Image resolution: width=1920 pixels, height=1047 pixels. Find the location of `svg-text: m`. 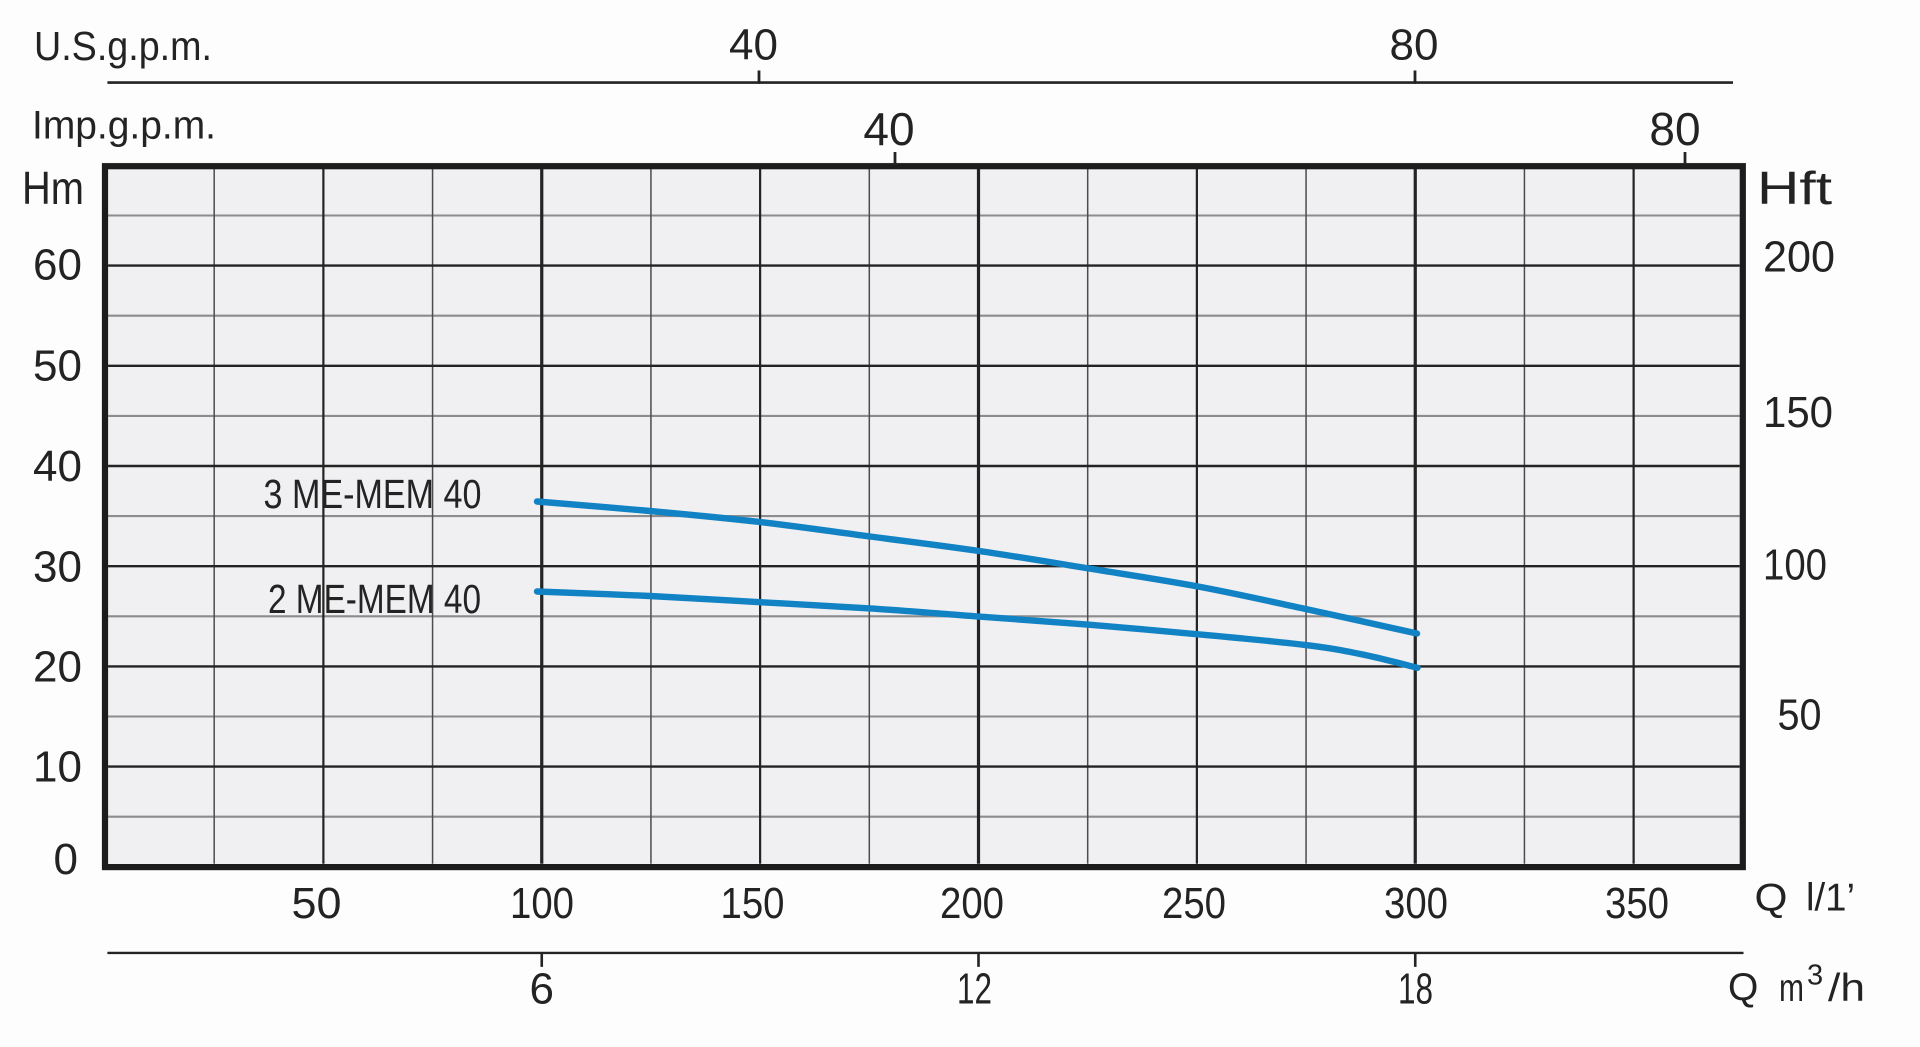

svg-text: m is located at coordinates (1791, 988).